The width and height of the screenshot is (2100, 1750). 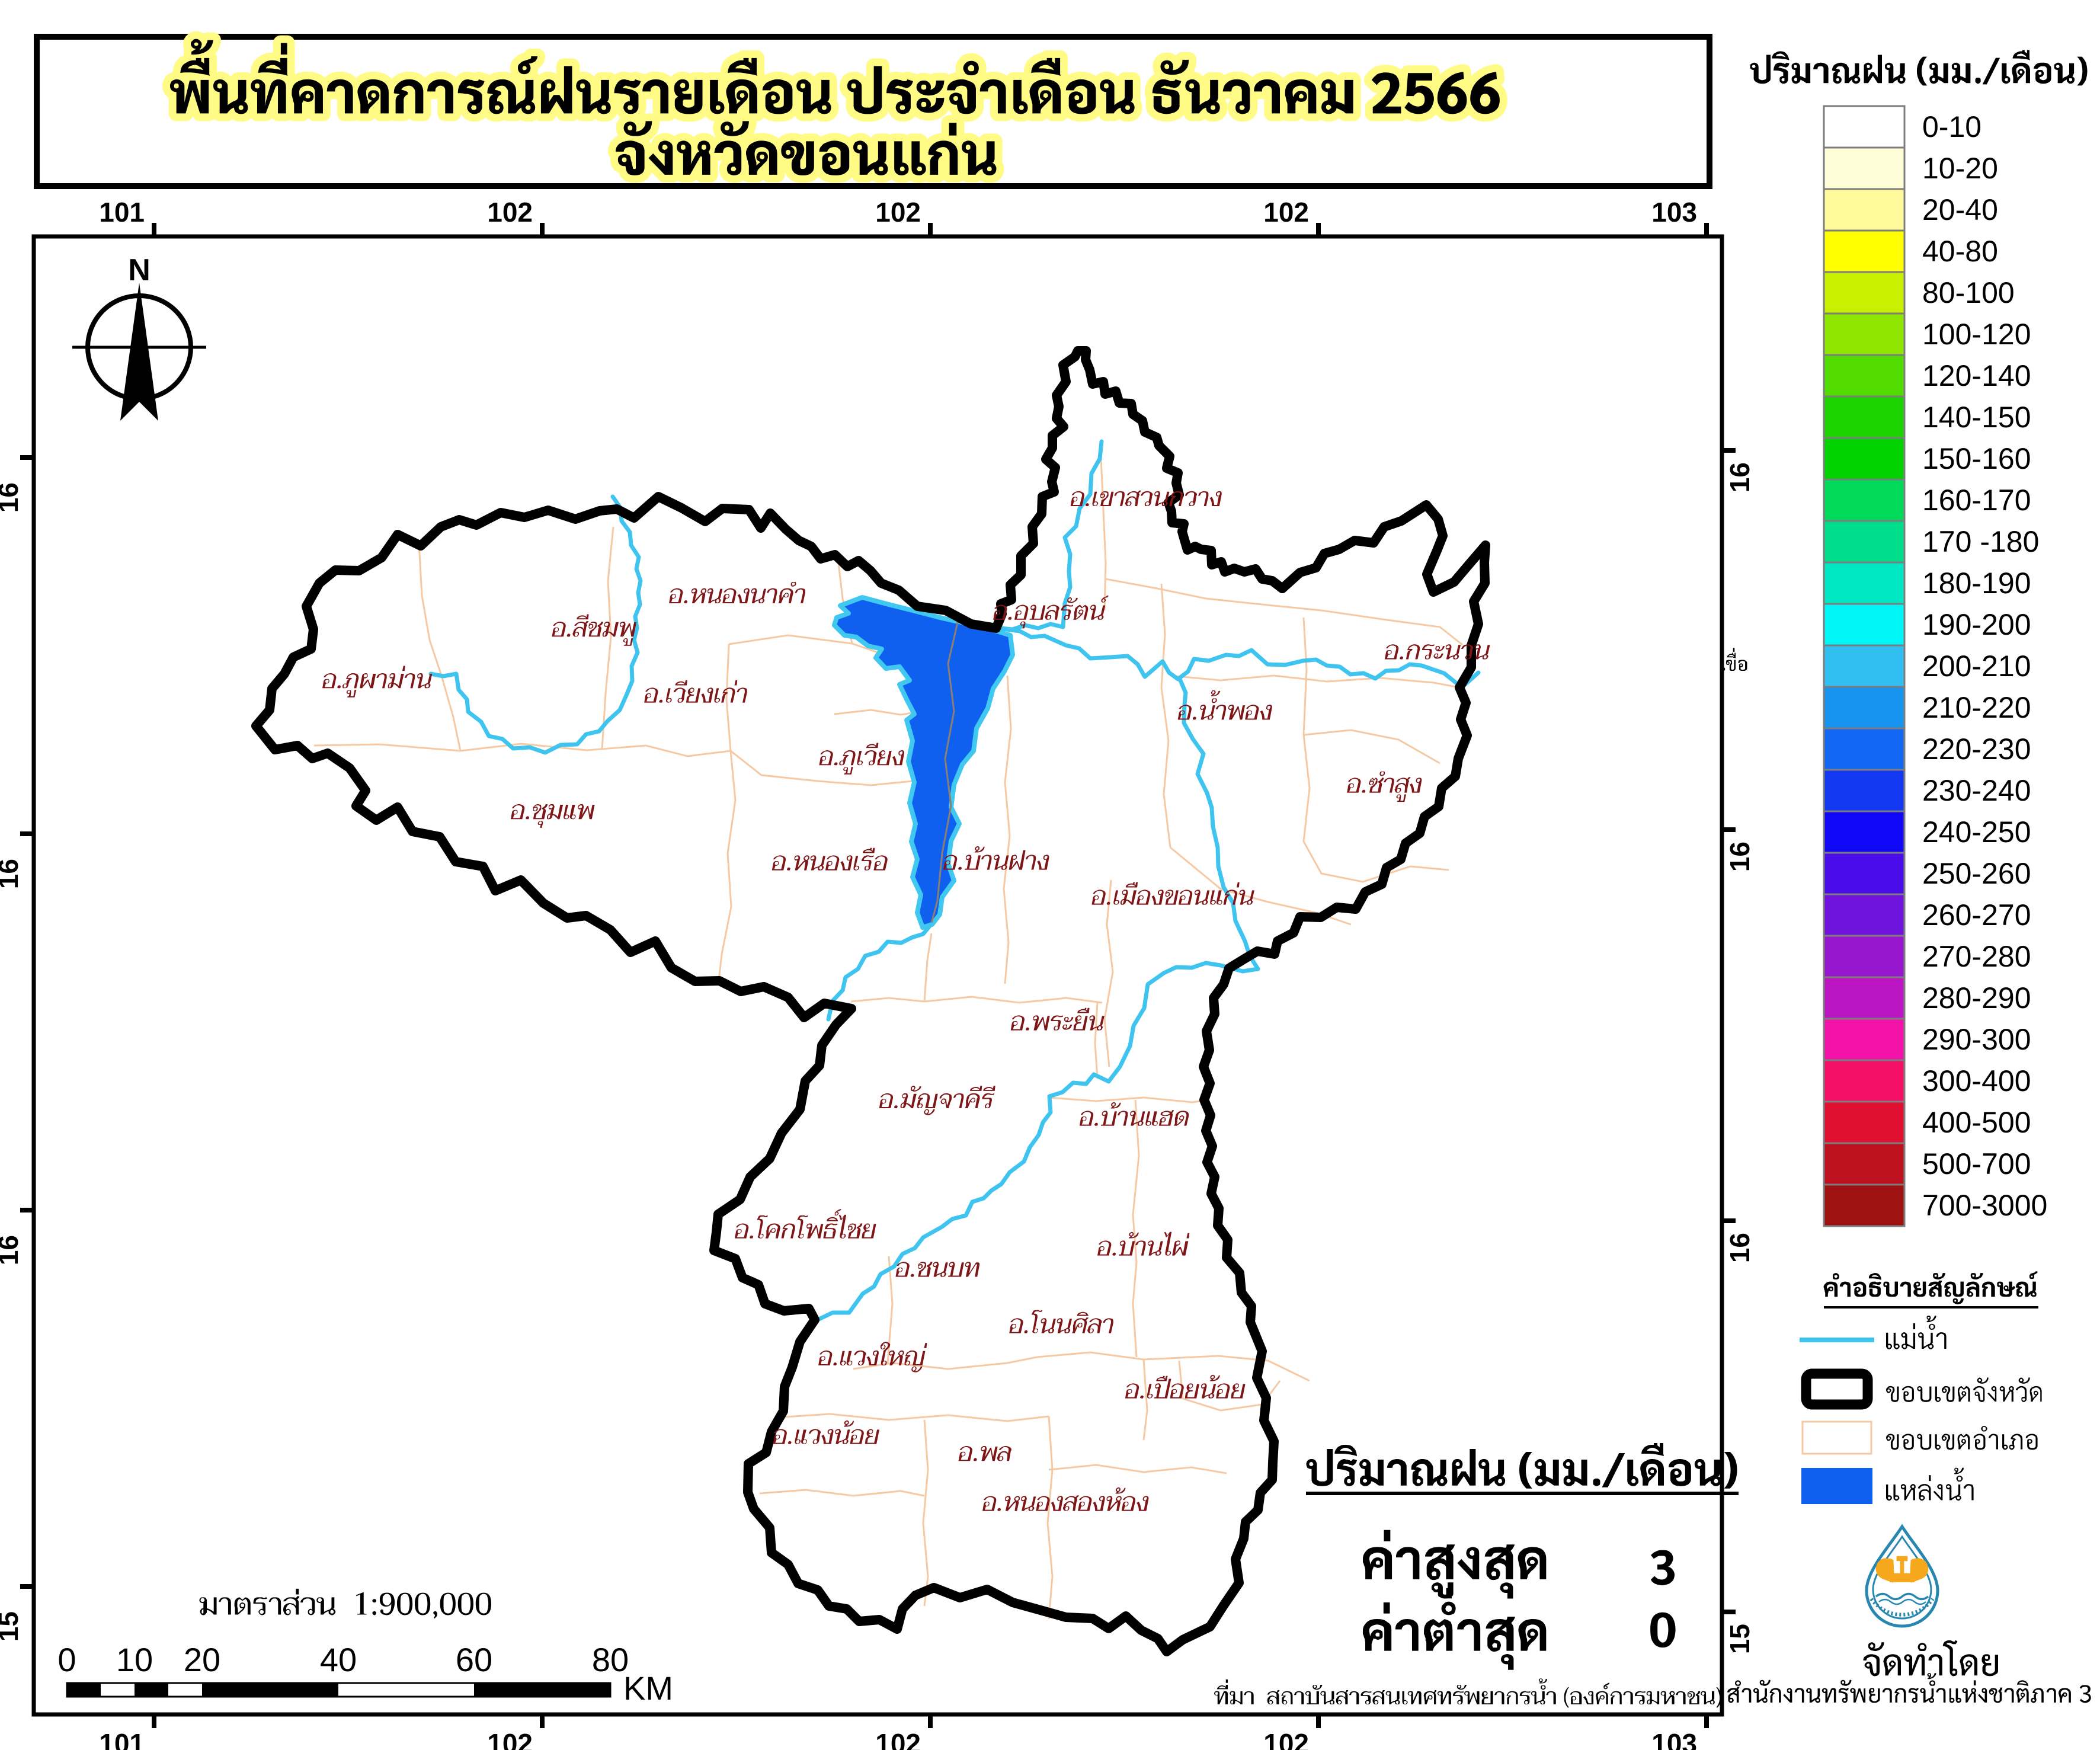 I want to click on svg-text: 10, so click(x=134, y=1660).